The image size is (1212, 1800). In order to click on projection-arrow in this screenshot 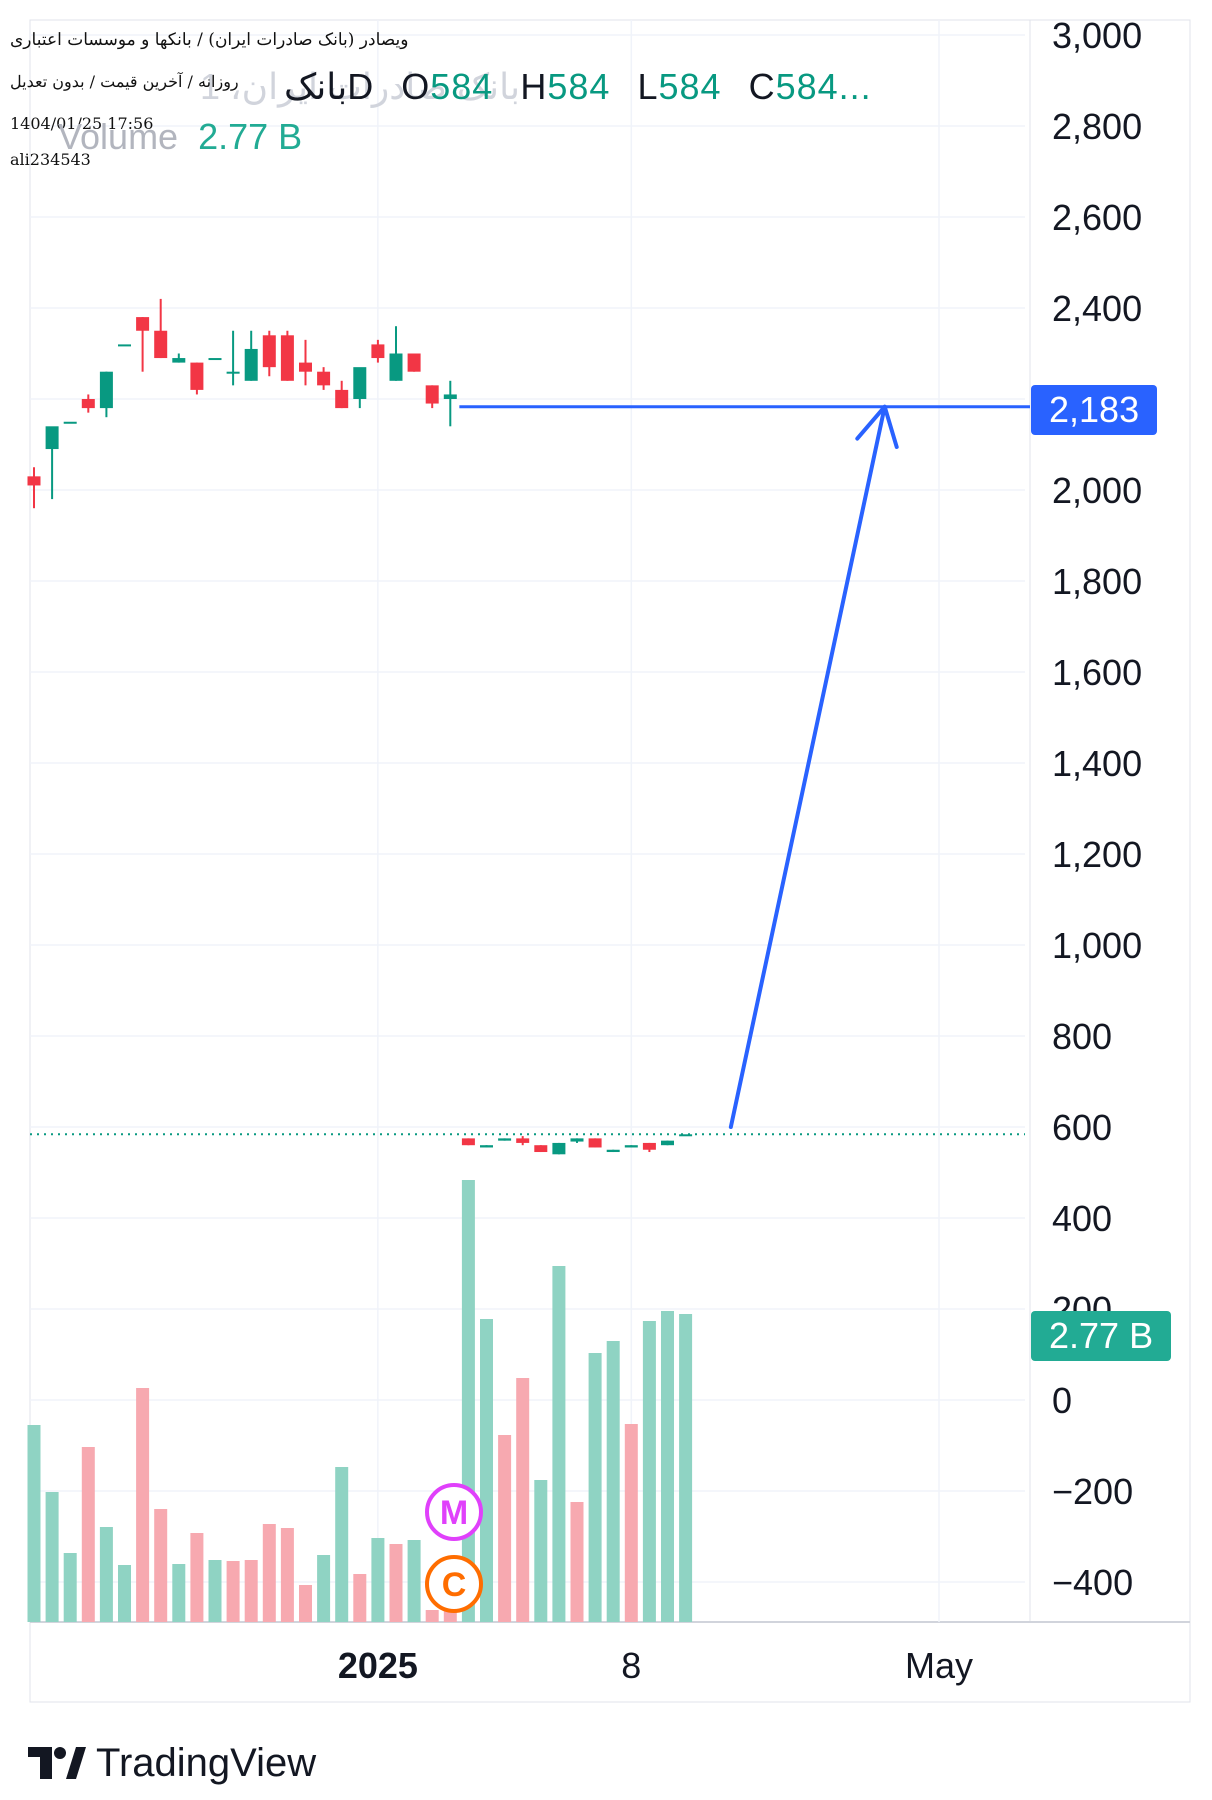, I will do `click(807, 766)`.